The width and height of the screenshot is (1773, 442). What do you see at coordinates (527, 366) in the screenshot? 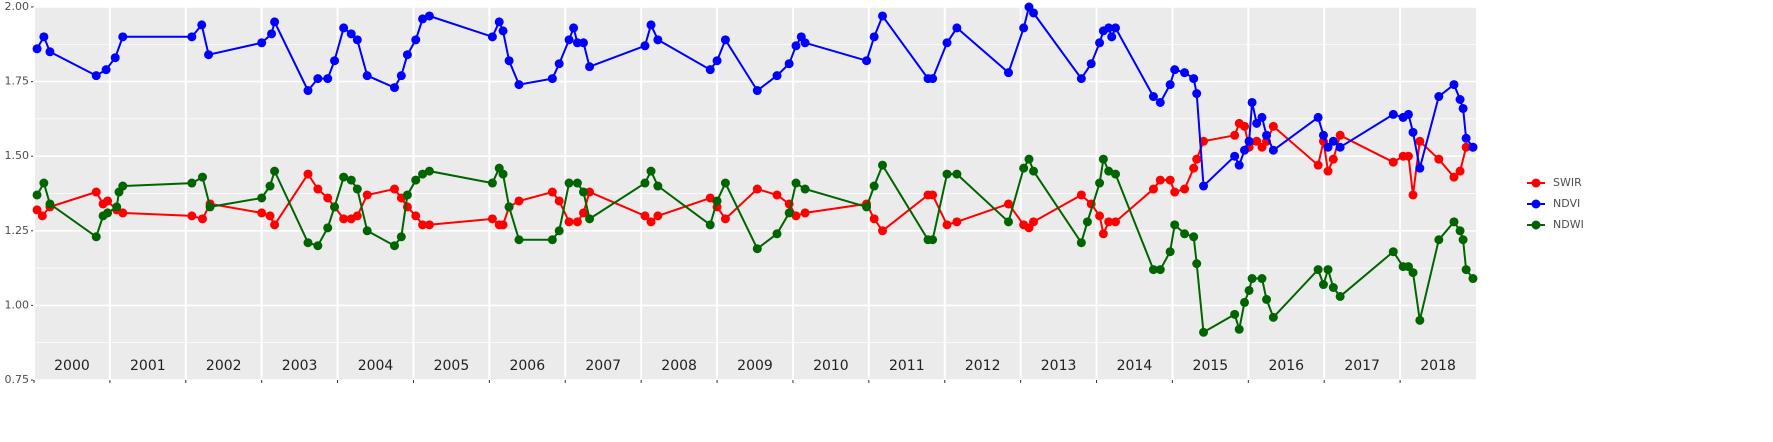
I see `x-tick-label: 2006` at bounding box center [527, 366].